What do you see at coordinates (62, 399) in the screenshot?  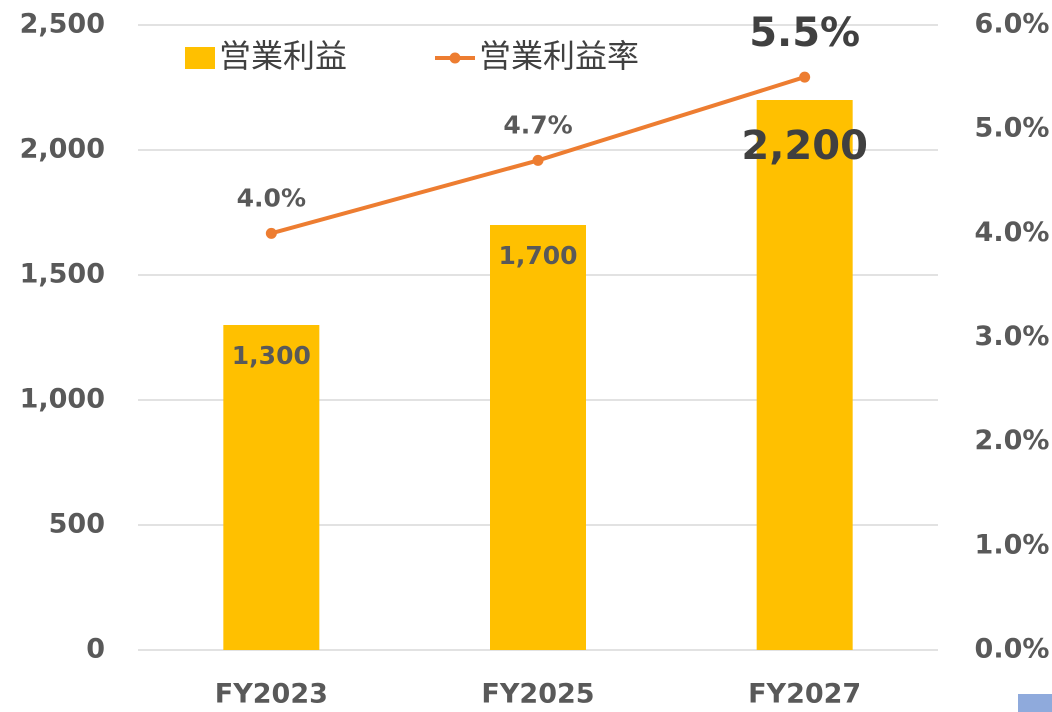 I see `y-tick-label: 1,000` at bounding box center [62, 399].